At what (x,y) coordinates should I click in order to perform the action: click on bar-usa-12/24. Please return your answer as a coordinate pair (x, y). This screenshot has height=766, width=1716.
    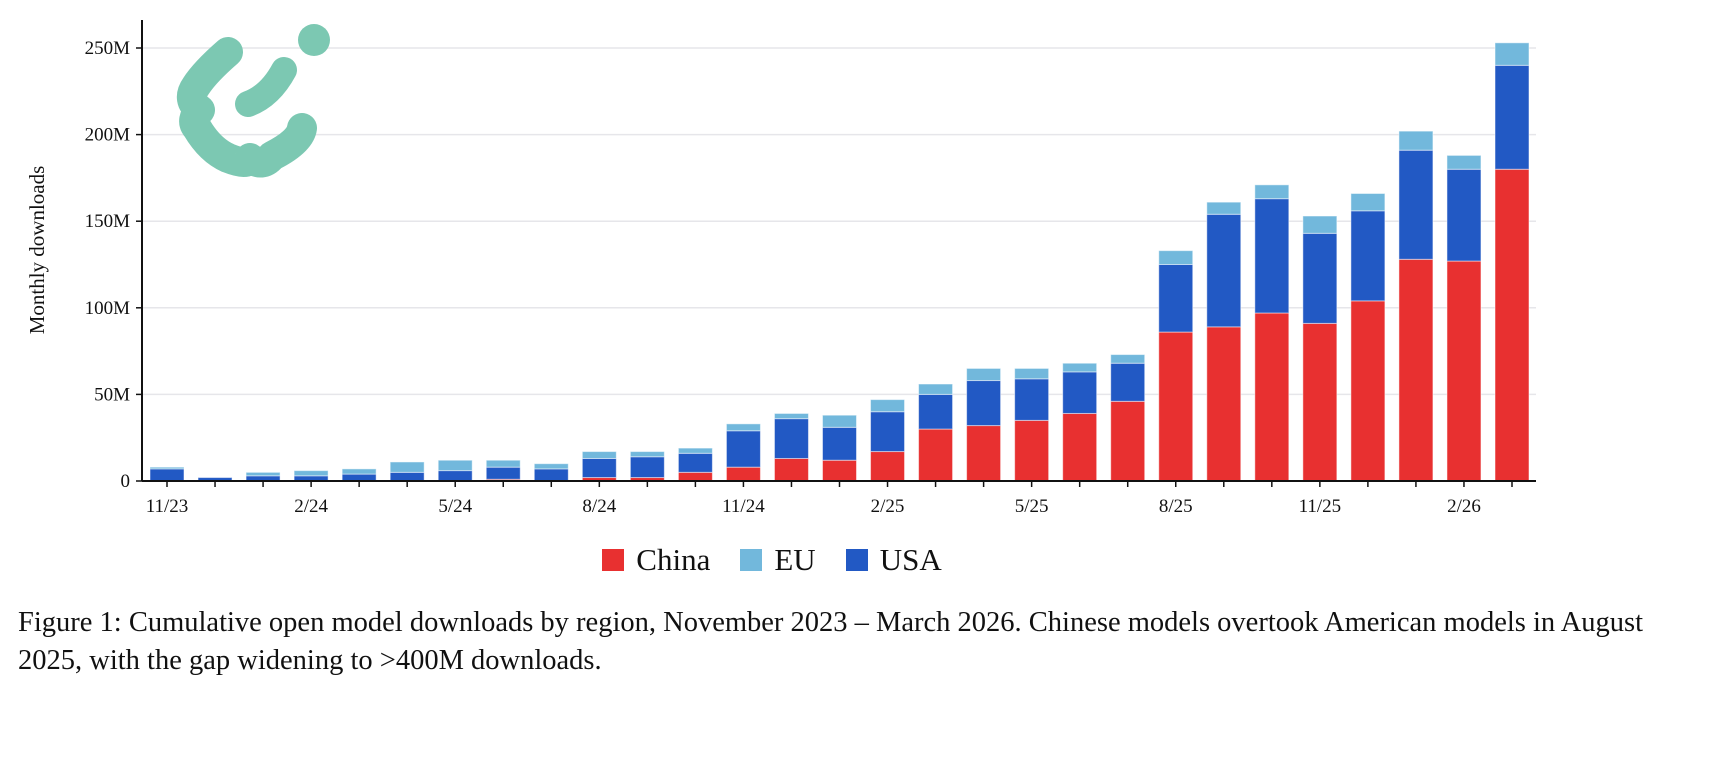
    Looking at the image, I should click on (791, 438).